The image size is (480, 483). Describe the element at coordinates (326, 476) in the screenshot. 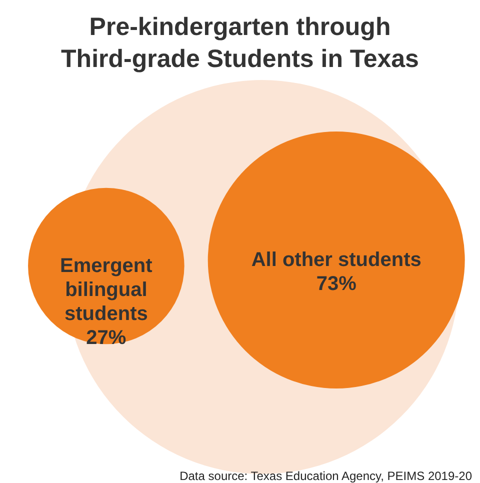

I see `source-note: Data source: Texas Education Agency, PEIMS 2019-20` at that location.